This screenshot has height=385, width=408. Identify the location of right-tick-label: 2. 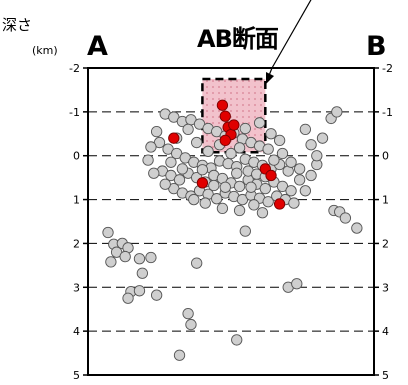
(385, 243).